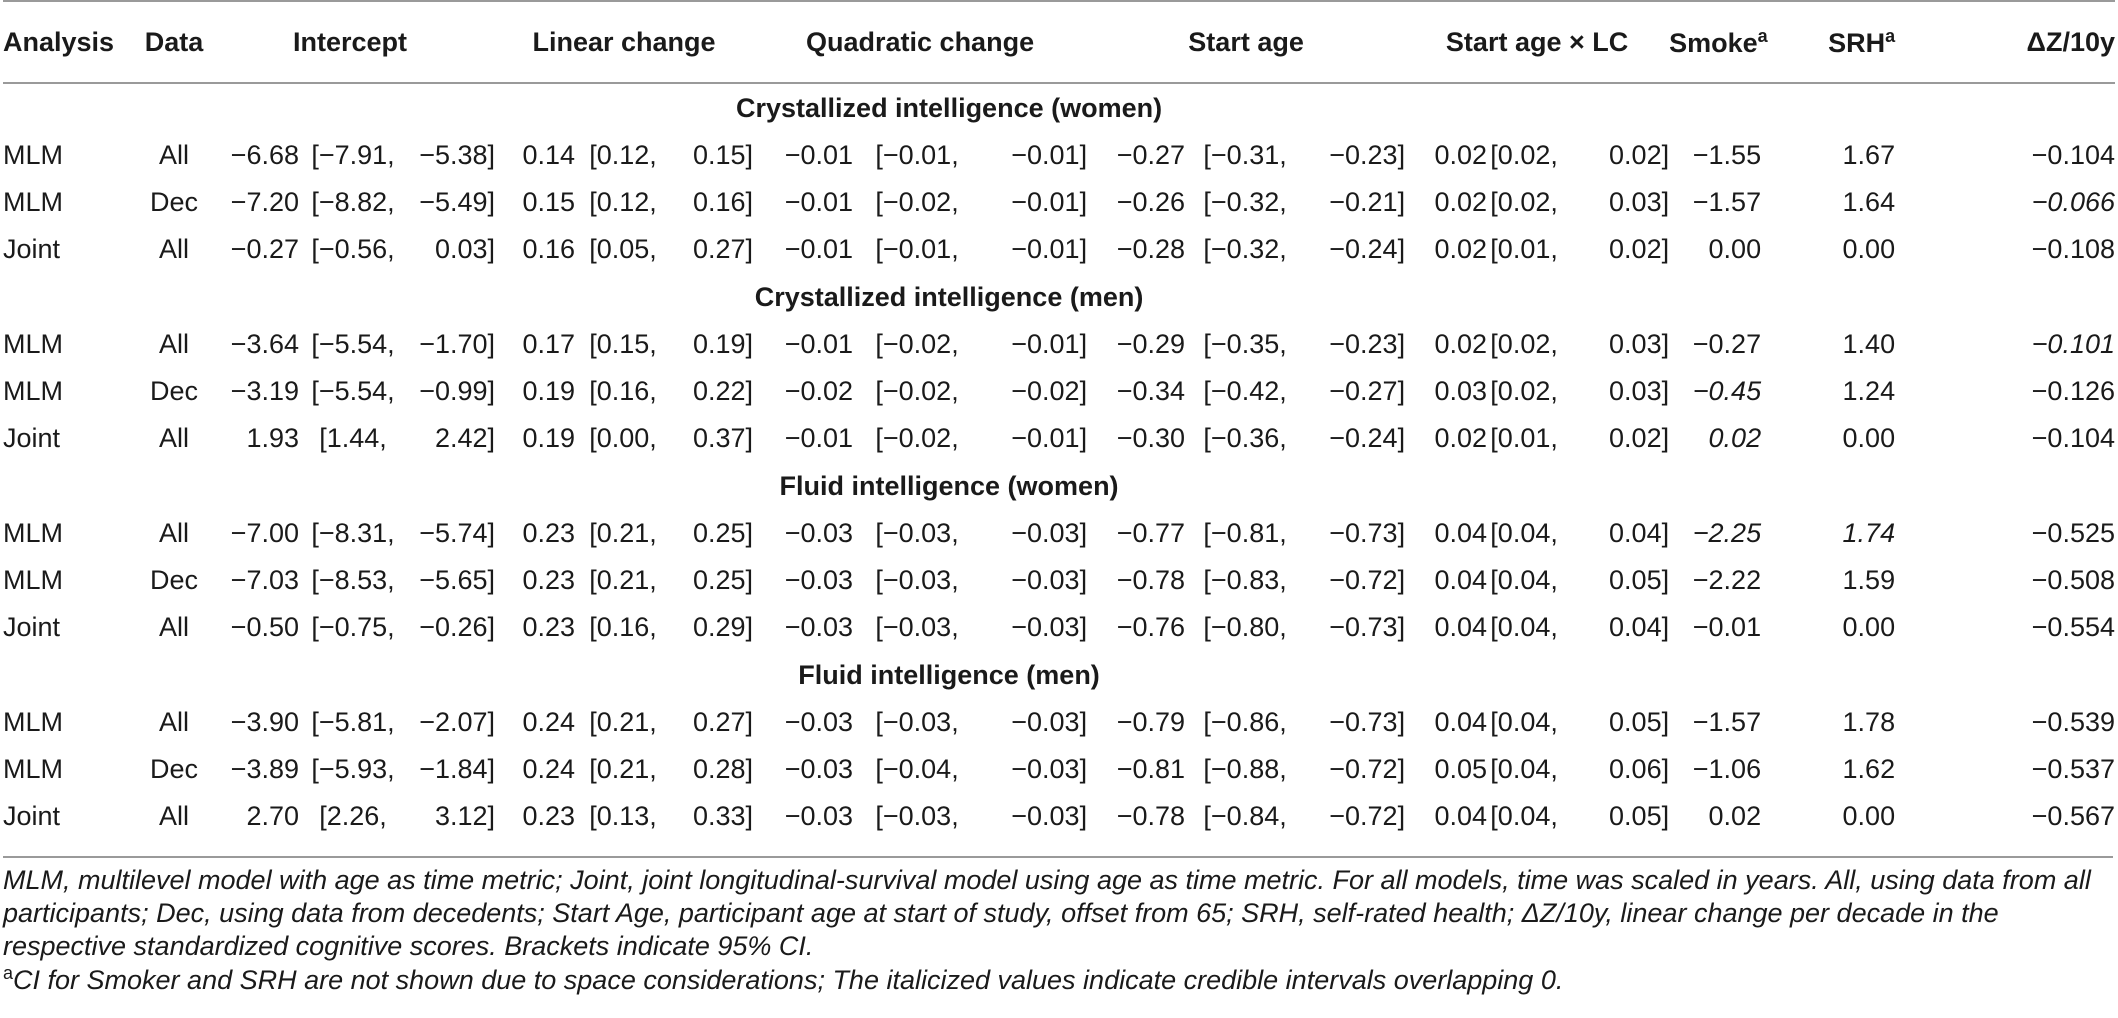 Image resolution: width=2118 pixels, height=1018 pixels. I want to click on cell-linear-ci-upper: 0.25], so click(723, 580).